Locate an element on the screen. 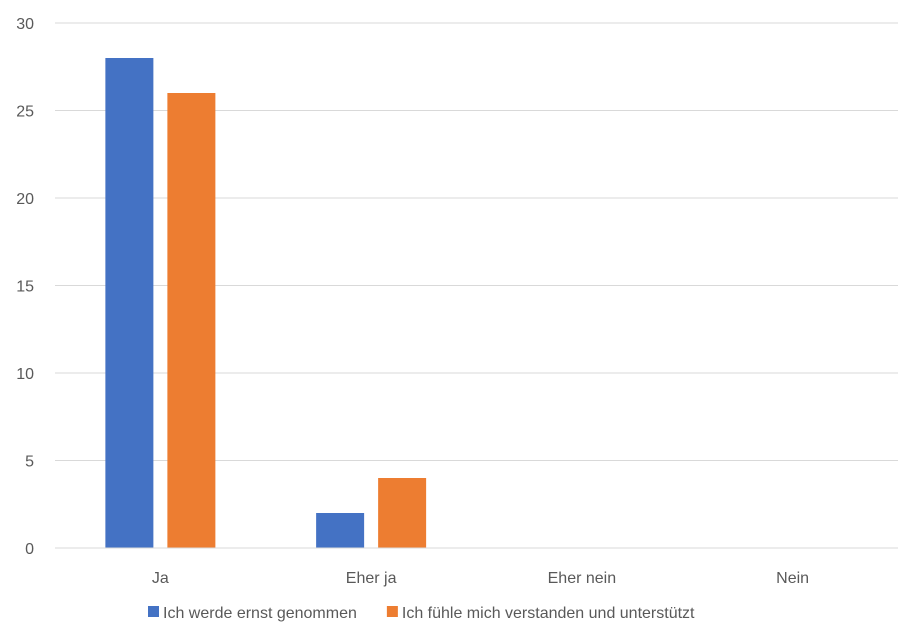 The height and width of the screenshot is (635, 921). y-tick-label: 15 is located at coordinates (25, 287).